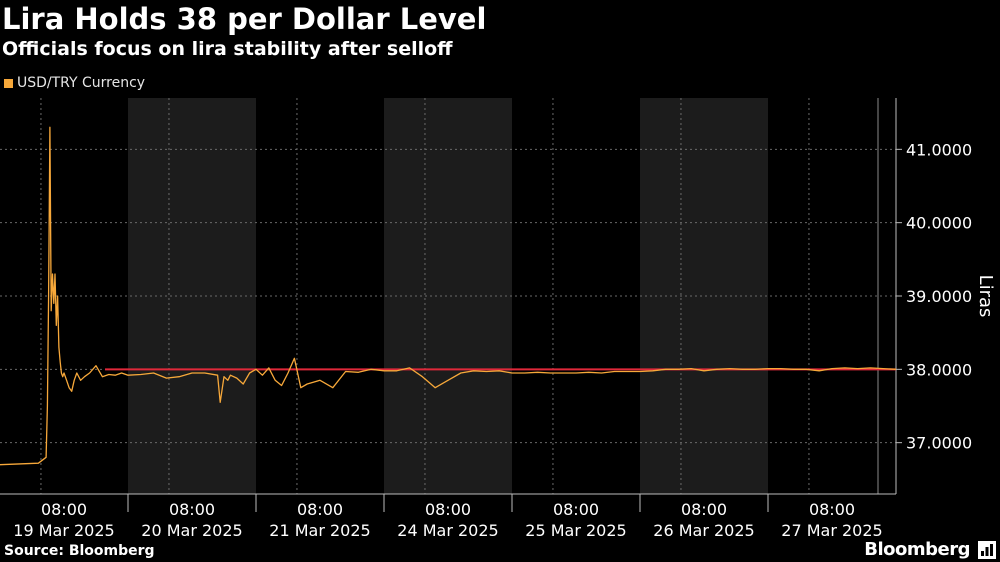 This screenshot has height=562, width=1000. Describe the element at coordinates (319, 530) in the screenshot. I see `x-tick-date-2: 21 Mar 2025` at that location.